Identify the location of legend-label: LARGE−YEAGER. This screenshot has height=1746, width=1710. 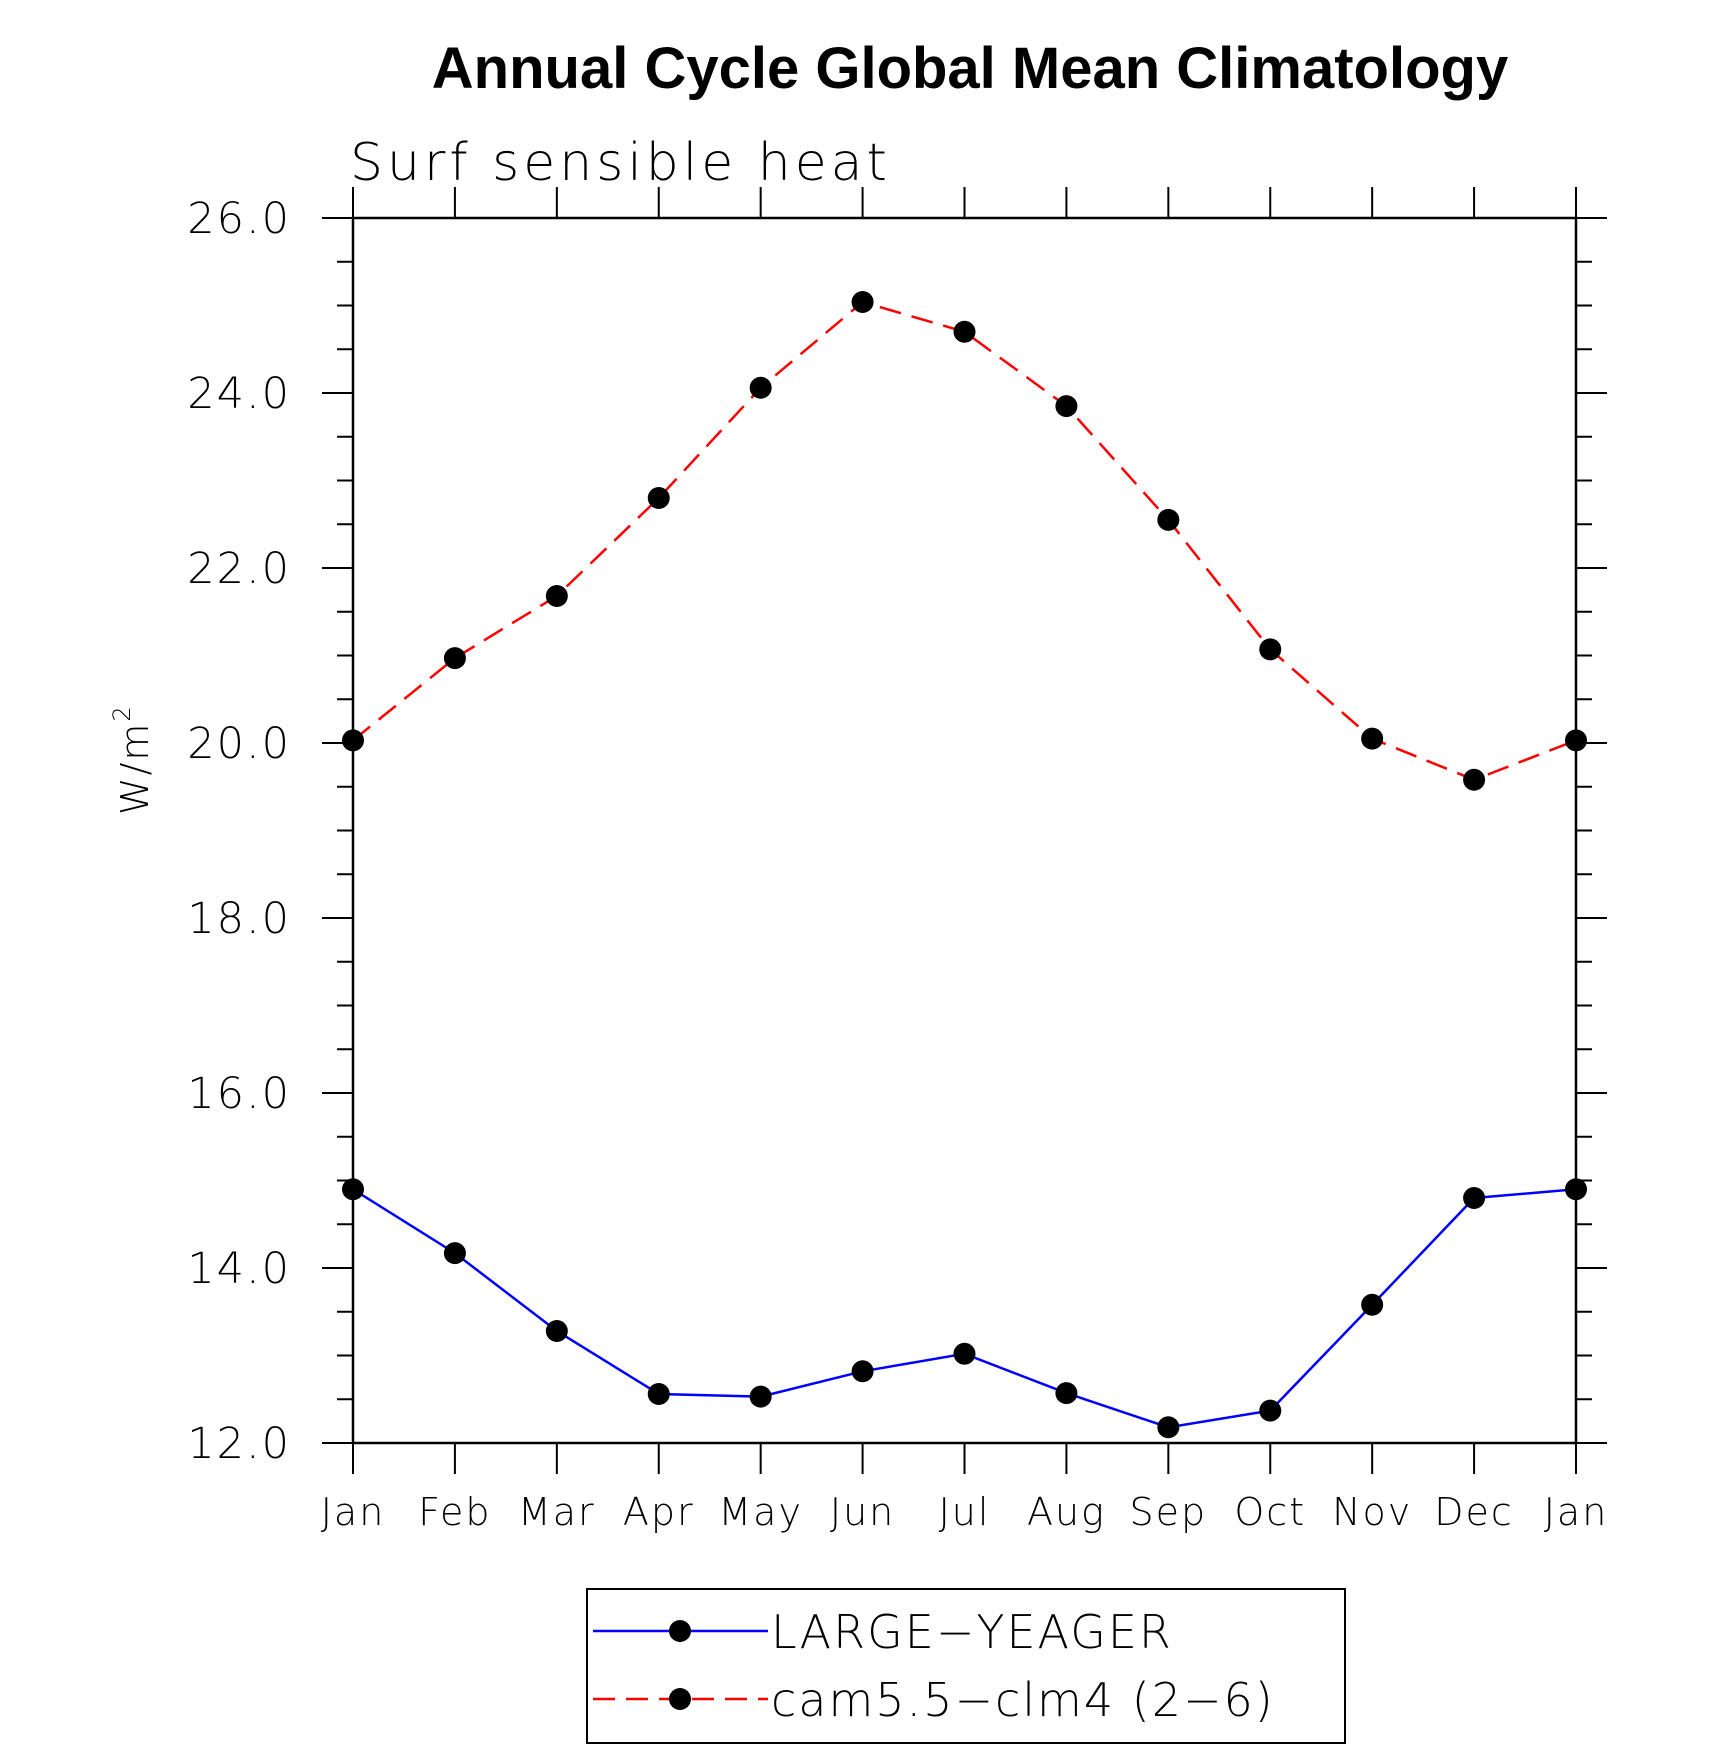
(972, 1632).